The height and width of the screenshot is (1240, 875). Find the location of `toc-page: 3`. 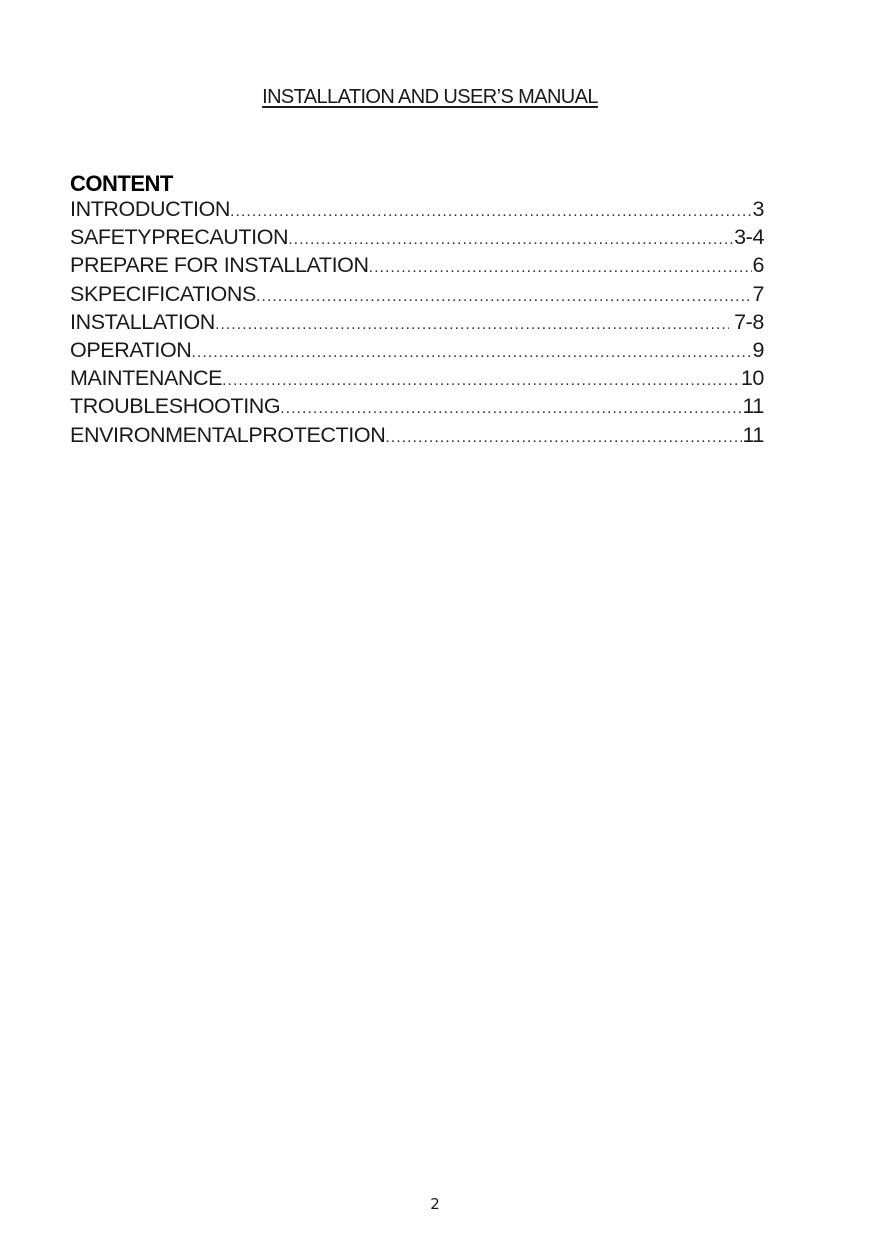

toc-page: 3 is located at coordinates (758, 209).